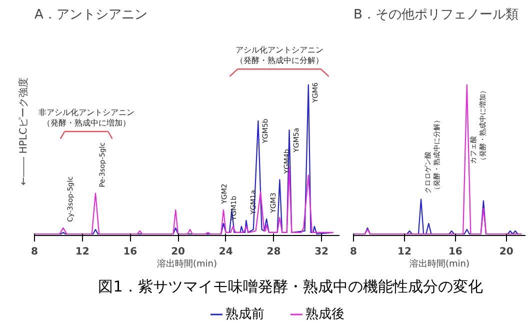 Image resolution: width=531 pixels, height=331 pixels. I want to click on y-axis-title: ←―― HPLCピーク強度, so click(24, 132).